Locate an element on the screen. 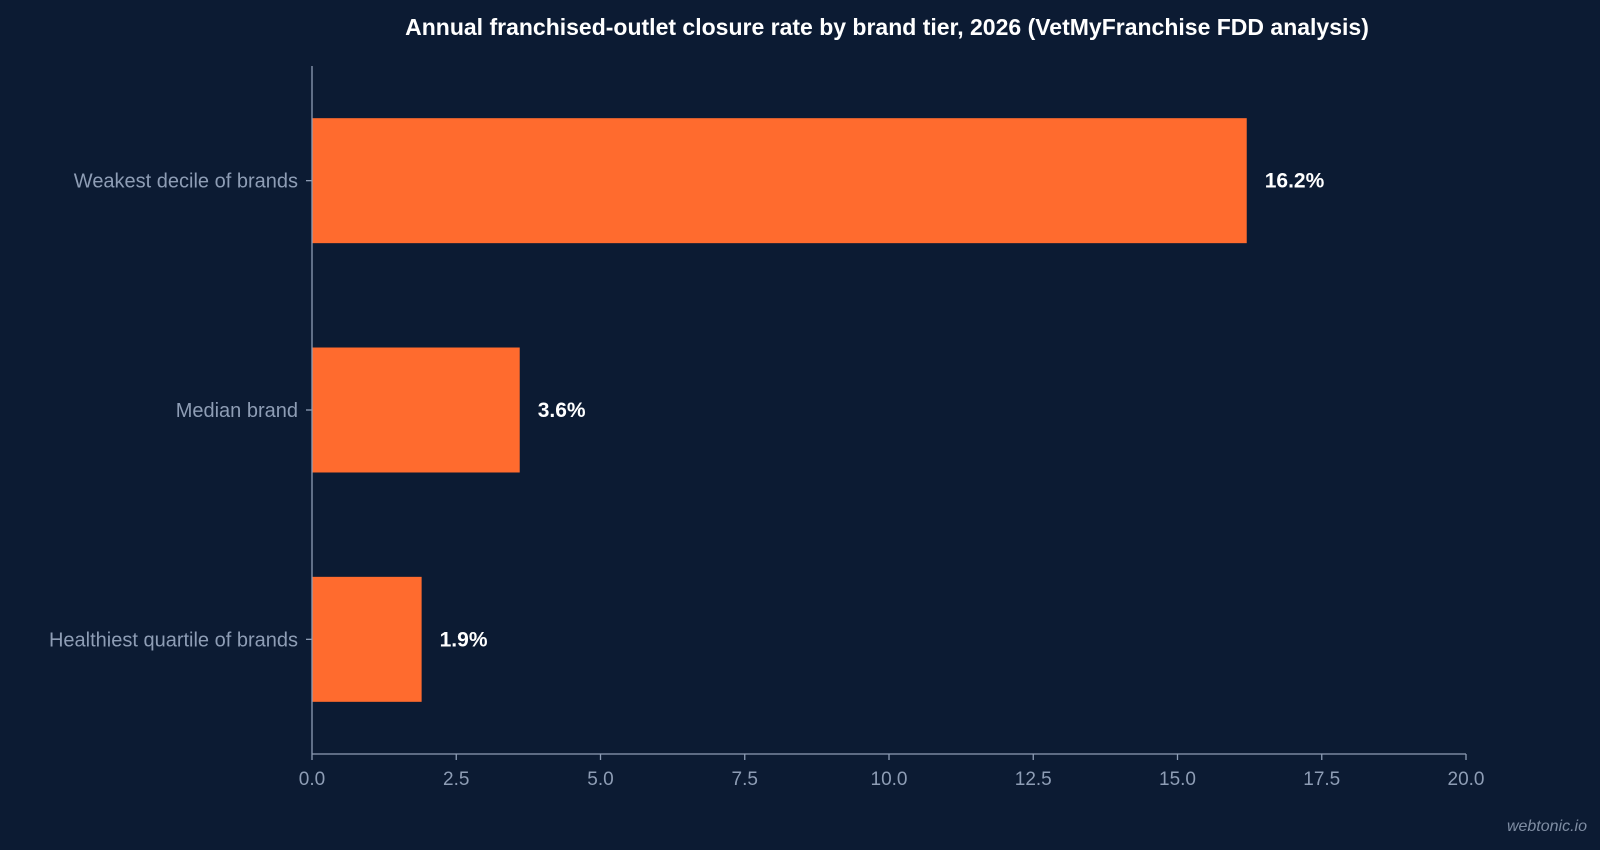 The height and width of the screenshot is (850, 1600). x-tick-label: 7.5 is located at coordinates (745, 779).